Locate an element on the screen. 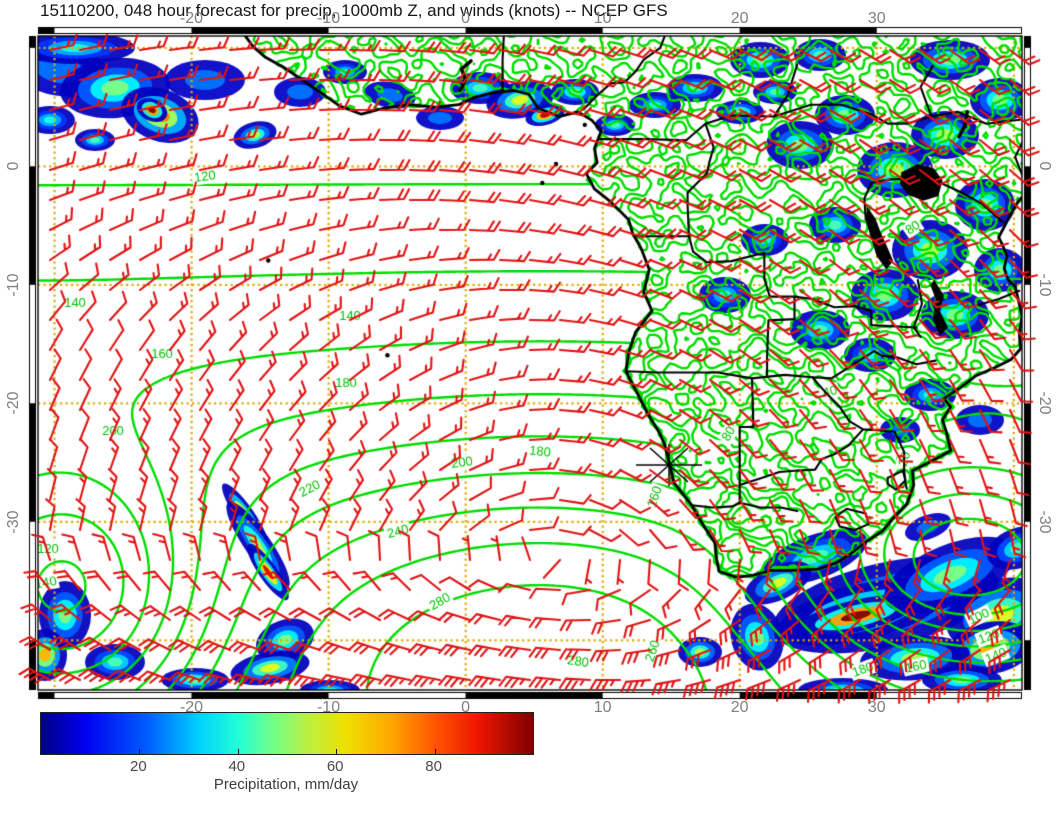 The width and height of the screenshot is (1056, 816). colorbar-tick-label: 60 is located at coordinates (335, 766).